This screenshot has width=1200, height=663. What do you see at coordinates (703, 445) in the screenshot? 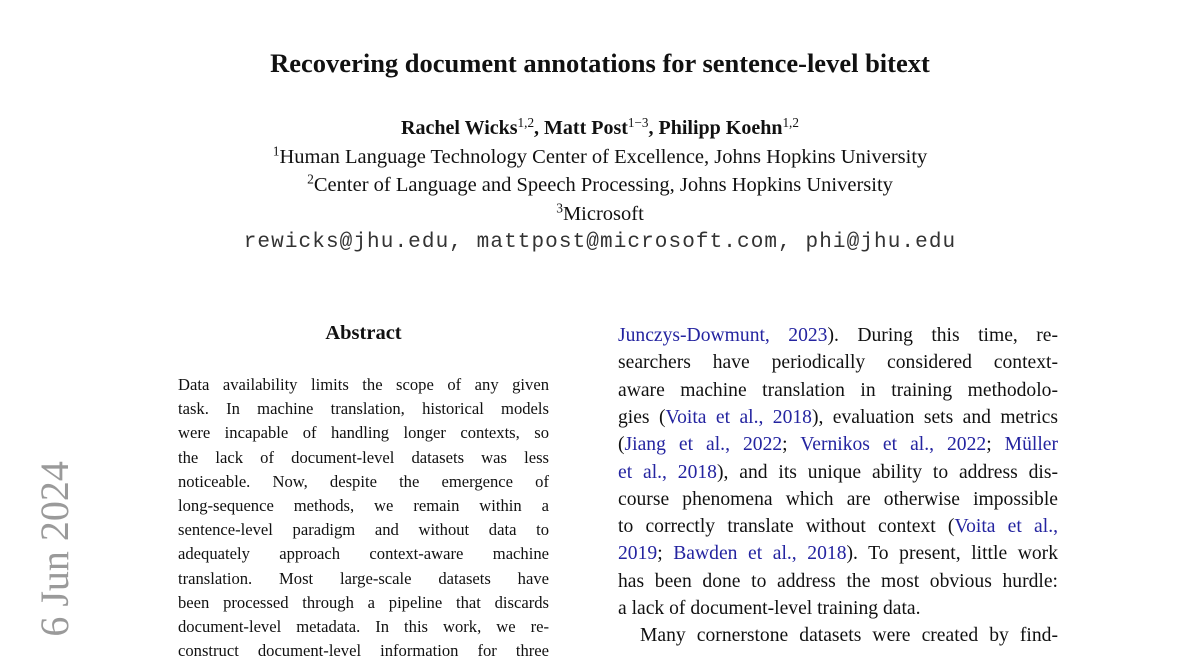
I see `citation-link: Jiang et al., 2022` at bounding box center [703, 445].